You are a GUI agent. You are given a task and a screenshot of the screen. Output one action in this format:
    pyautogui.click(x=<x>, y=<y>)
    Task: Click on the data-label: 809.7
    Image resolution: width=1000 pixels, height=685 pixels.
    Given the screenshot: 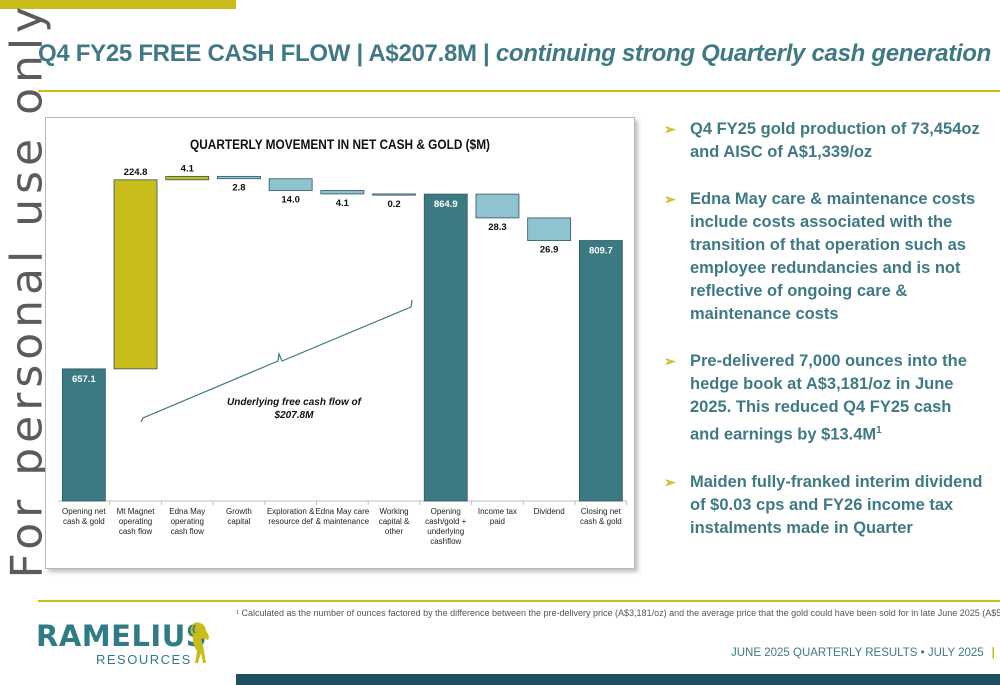 What is the action you would take?
    pyautogui.click(x=601, y=251)
    